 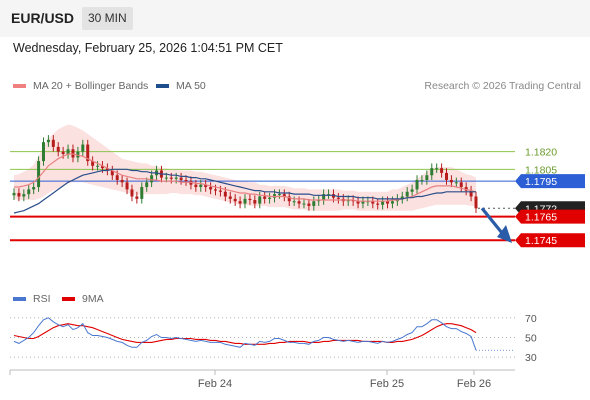 What do you see at coordinates (541, 182) in the screenshot?
I see `level-label: 1.1795` at bounding box center [541, 182].